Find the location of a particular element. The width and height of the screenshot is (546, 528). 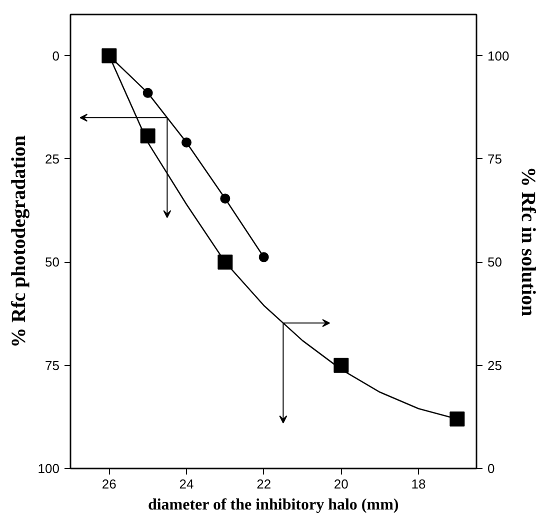

x-axis-title: diameter of the inhibitory halo (mm) is located at coordinates (273, 505).